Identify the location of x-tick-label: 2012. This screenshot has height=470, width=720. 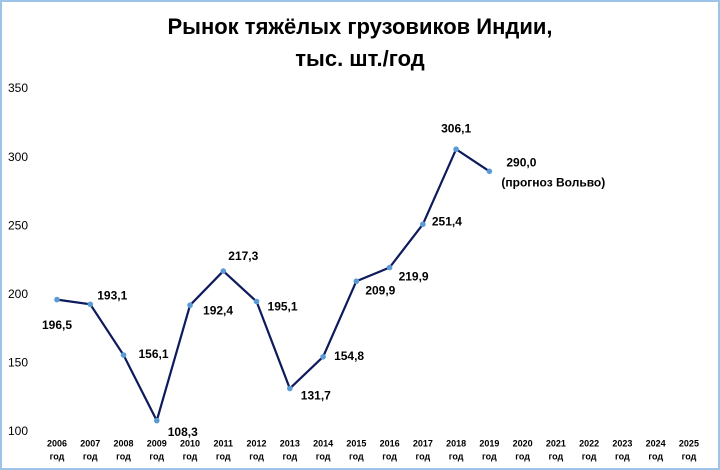
(257, 443).